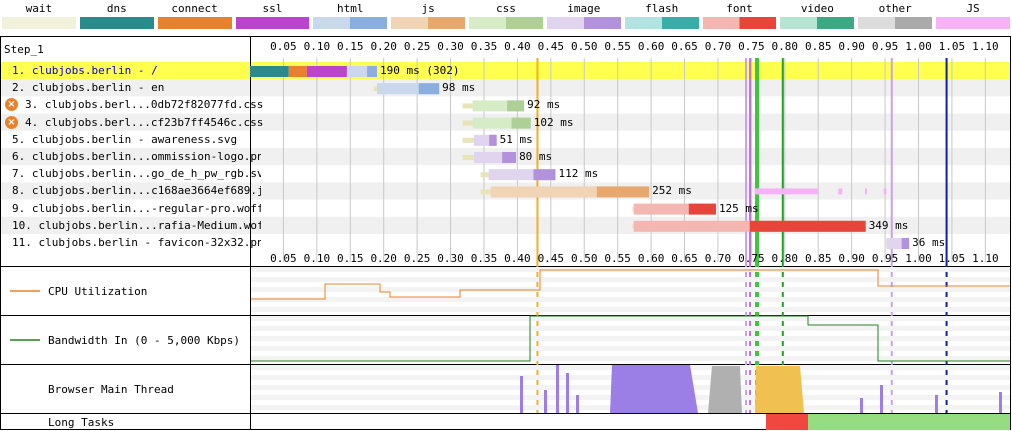 This screenshot has width=1012, height=431. I want to click on legend-label: ssl, so click(272, 8).